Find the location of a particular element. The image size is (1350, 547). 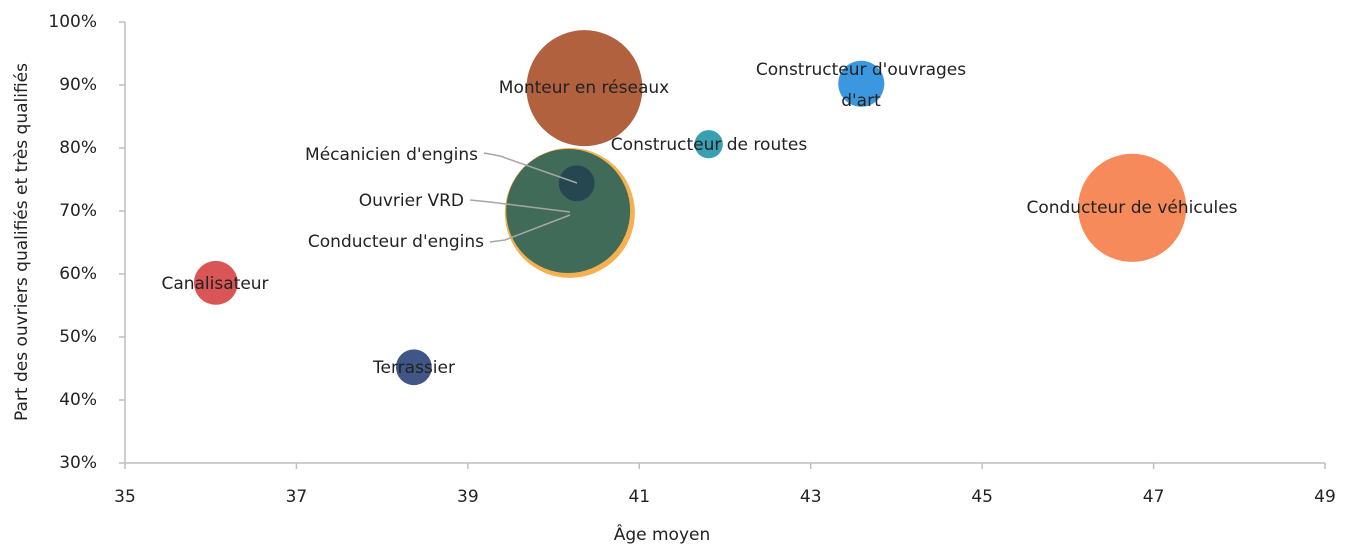

bubble-label: Constructeur de routes is located at coordinates (709, 145).